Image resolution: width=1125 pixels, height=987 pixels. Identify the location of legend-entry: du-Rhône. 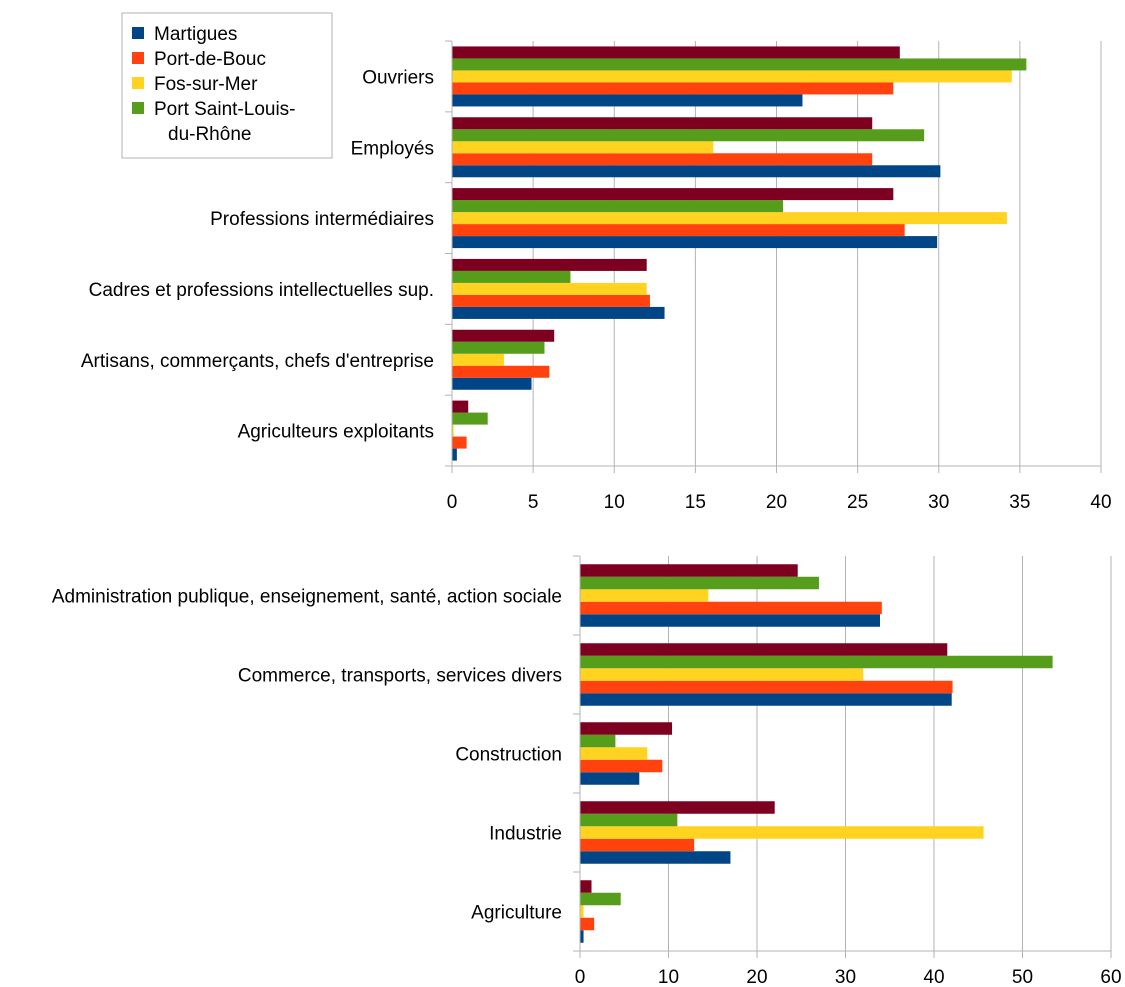
(209, 134).